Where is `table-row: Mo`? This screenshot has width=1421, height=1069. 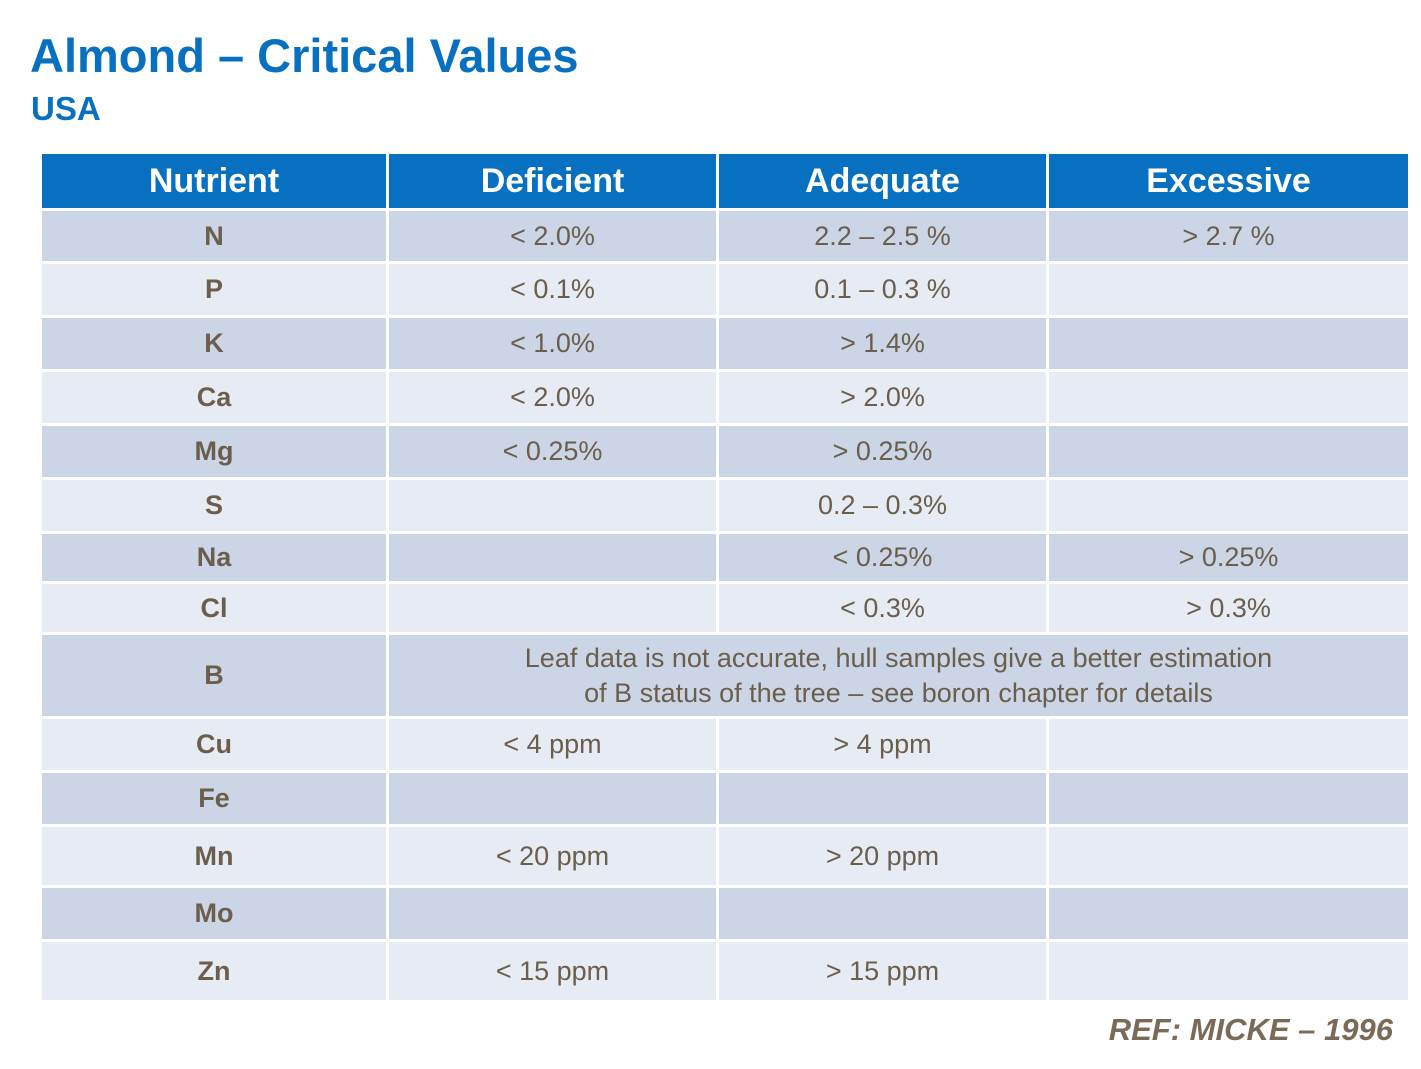
table-row: Mo is located at coordinates (725, 913).